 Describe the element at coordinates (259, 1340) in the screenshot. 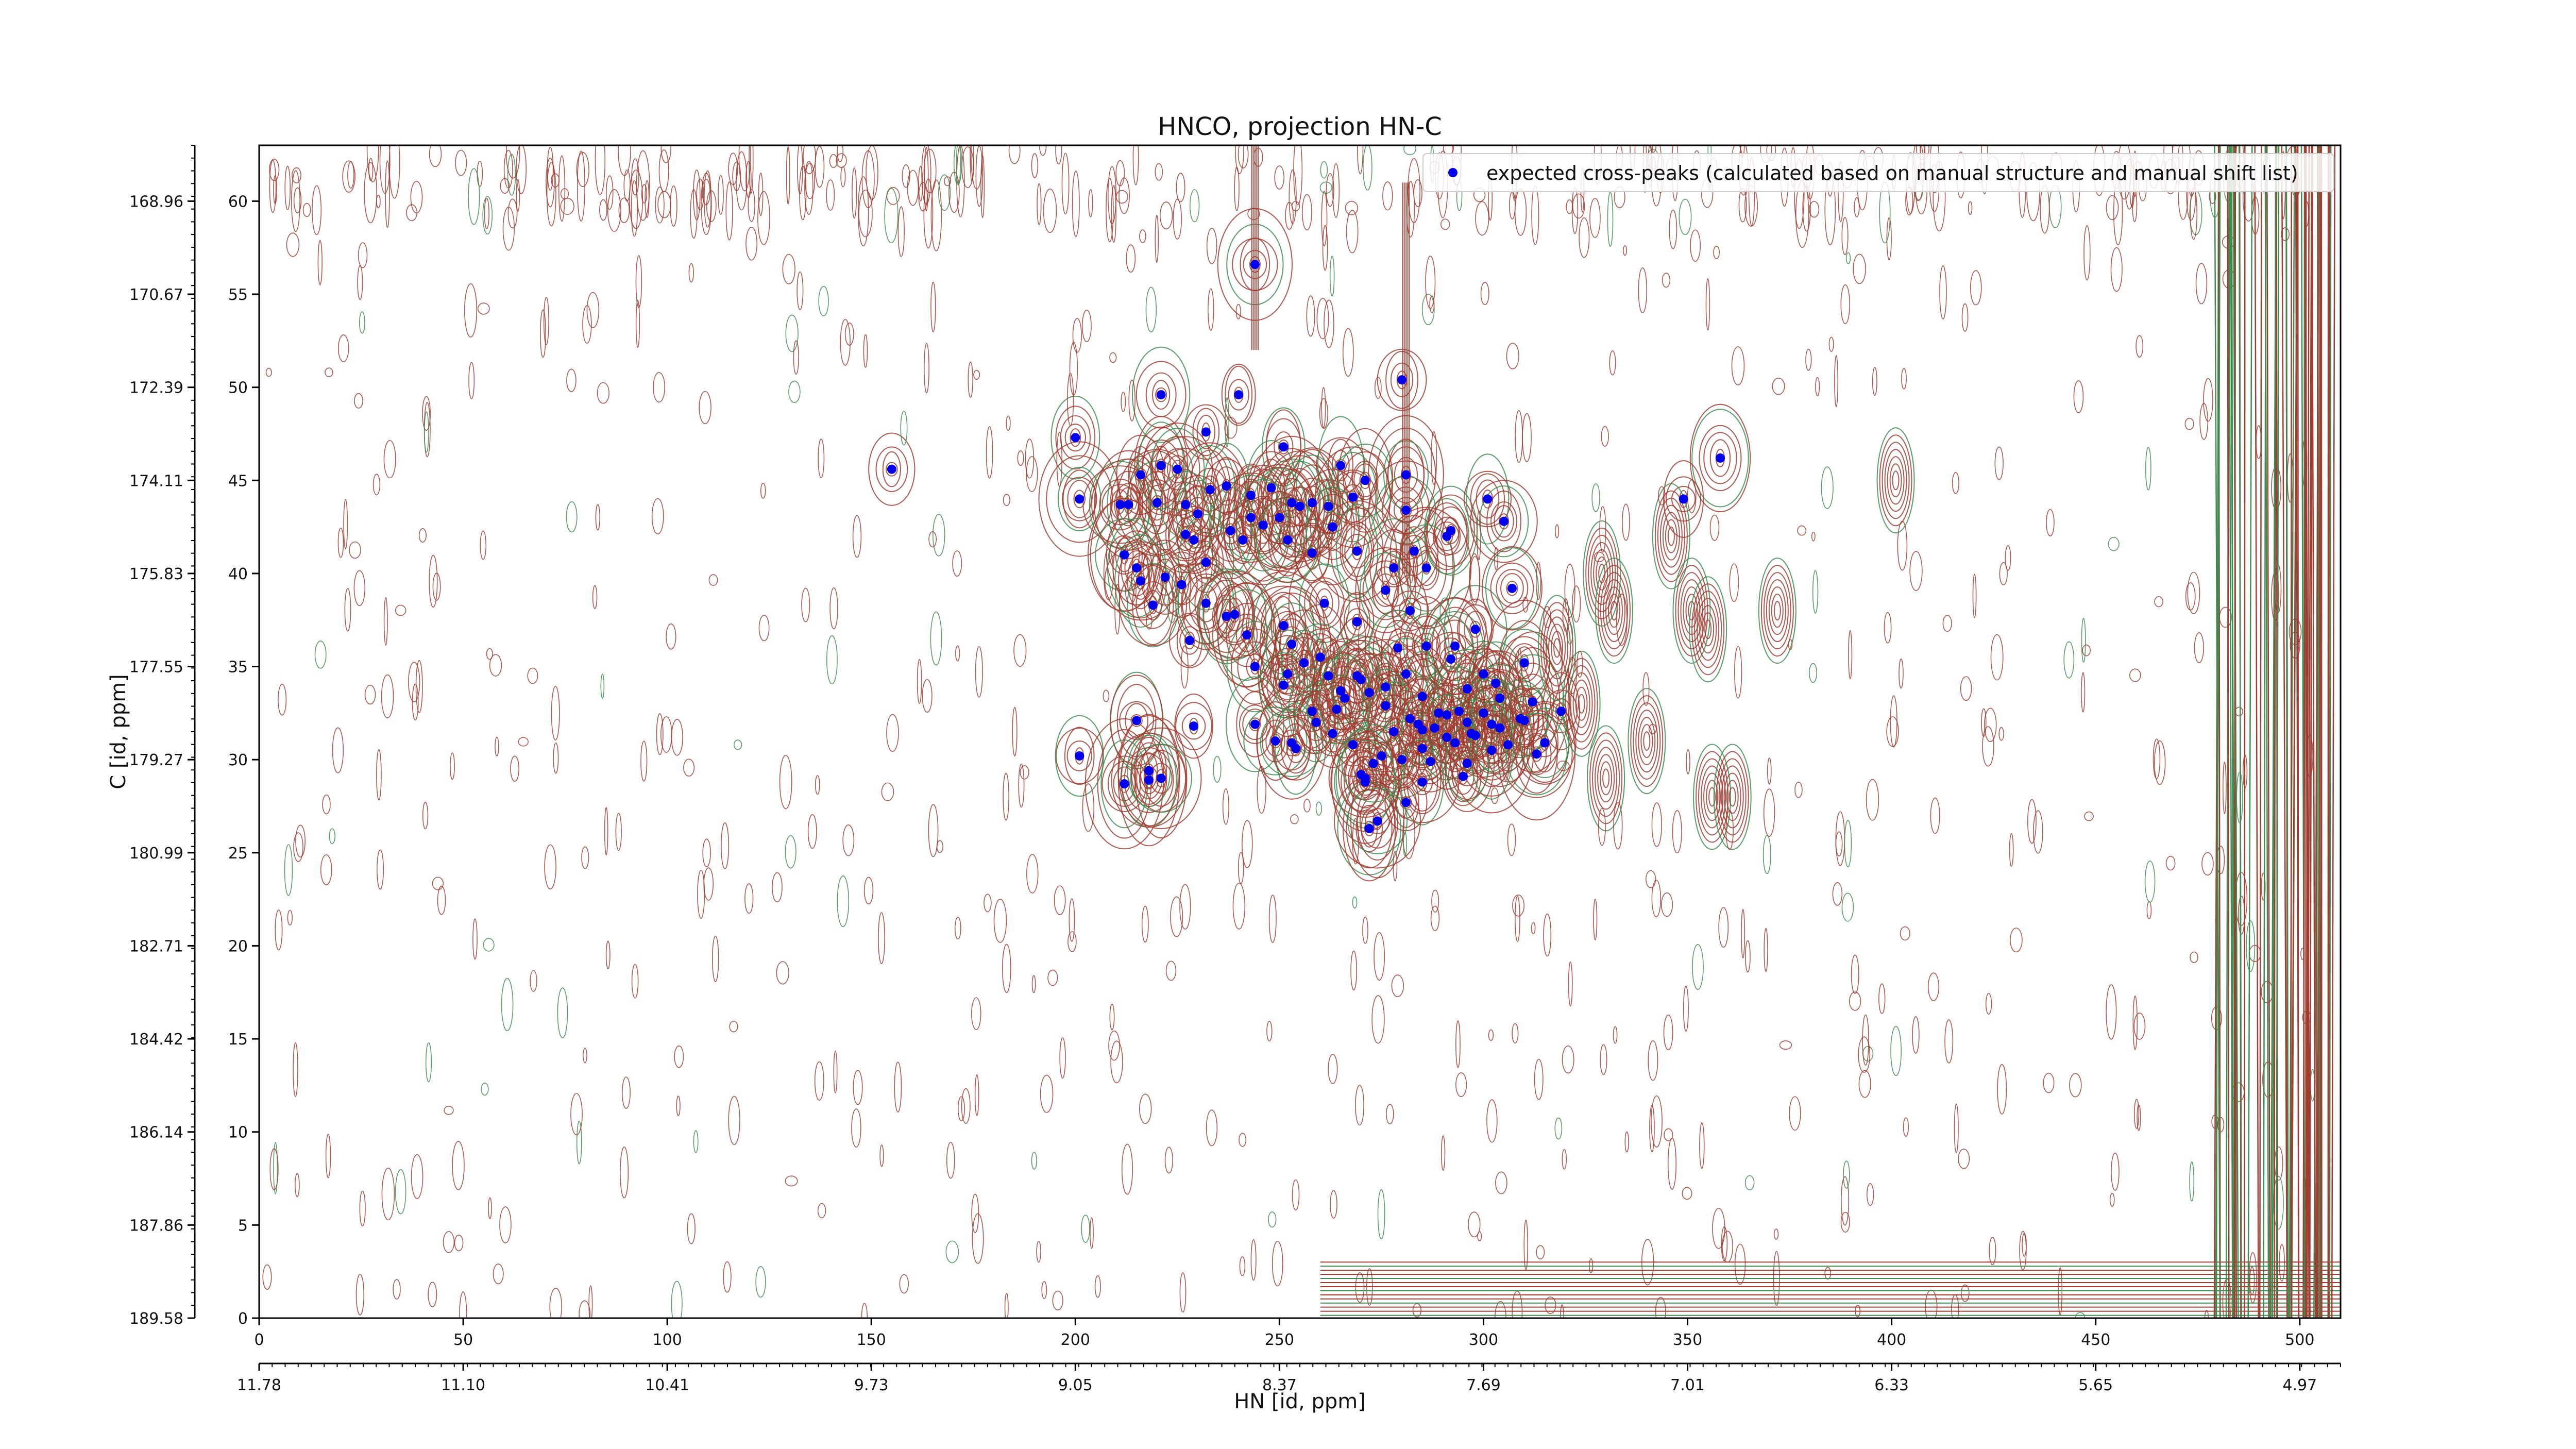

I see `x-tick-label: 0` at that location.